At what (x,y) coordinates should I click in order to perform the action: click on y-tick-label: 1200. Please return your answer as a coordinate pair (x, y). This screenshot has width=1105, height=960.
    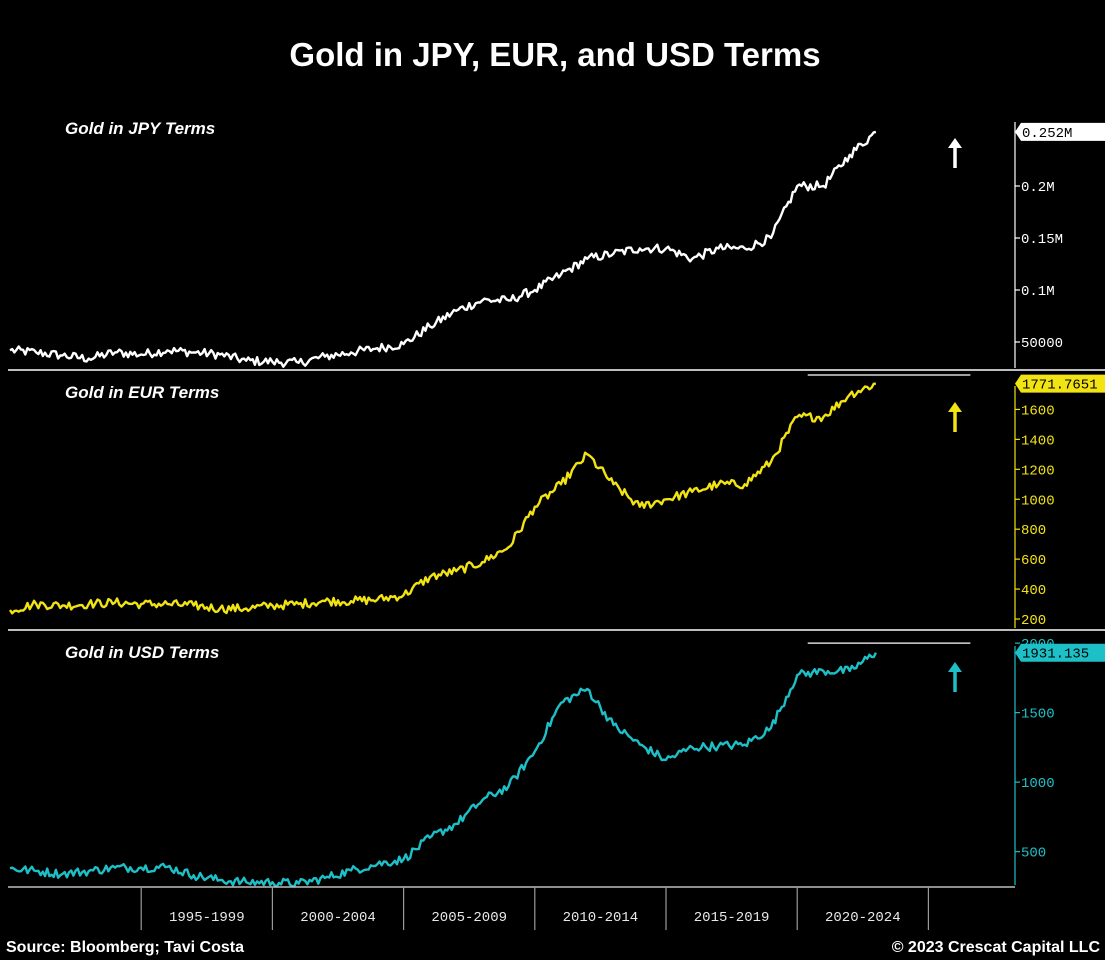
    Looking at the image, I should click on (1038, 471).